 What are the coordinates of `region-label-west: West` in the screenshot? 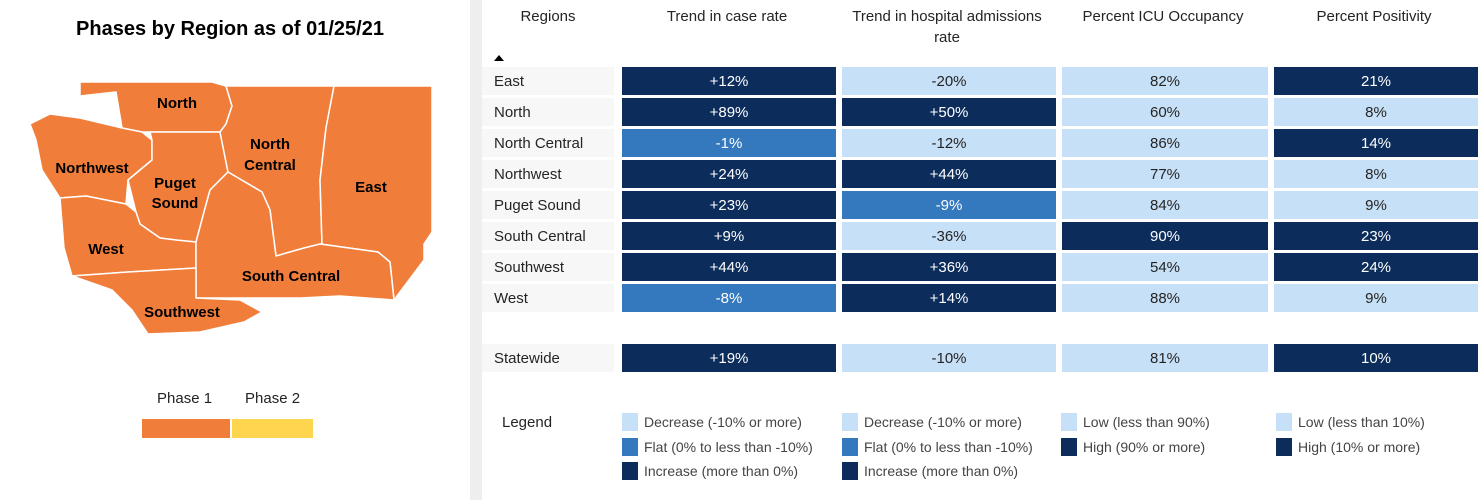 It's located at (106, 249).